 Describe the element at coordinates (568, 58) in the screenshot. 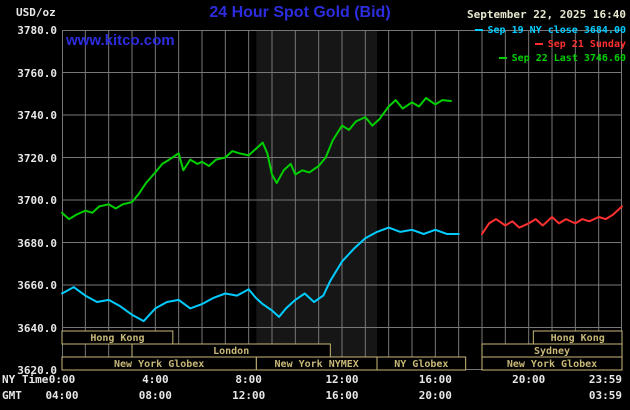

I see `legend-label: Sep 22 Last 3746.60` at that location.